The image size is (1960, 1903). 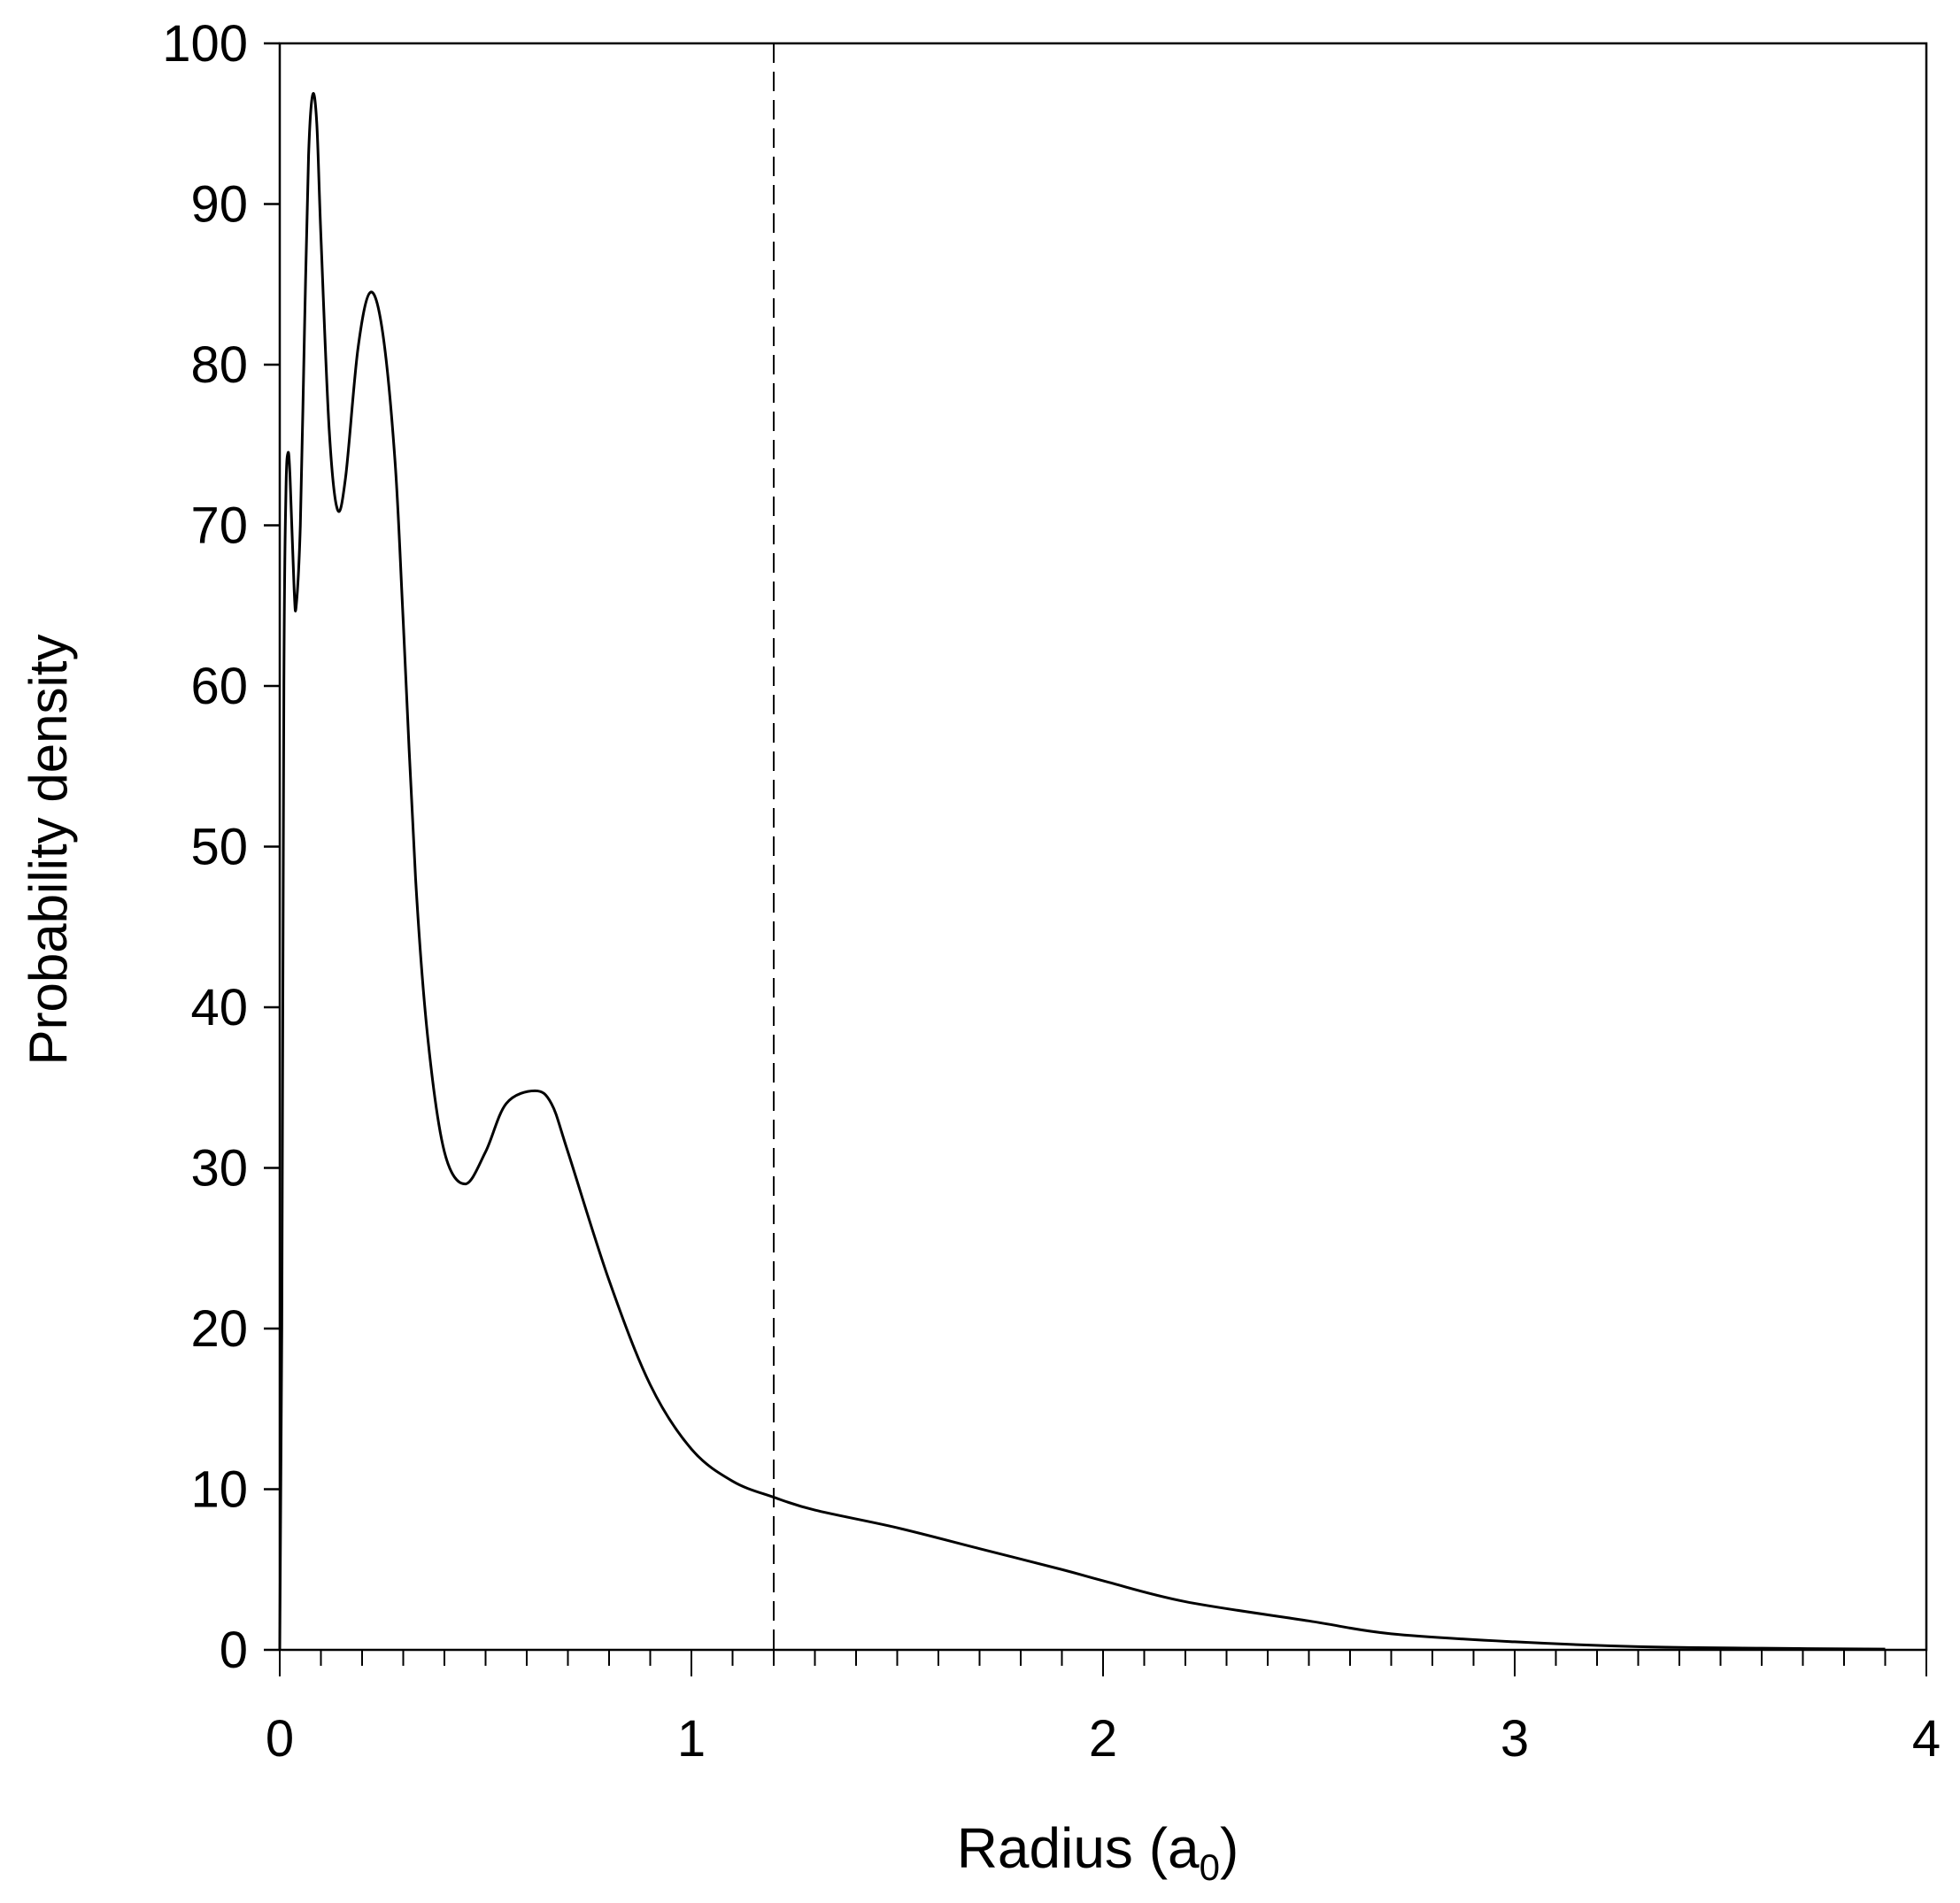 I want to click on x-tick-label: 4, so click(x=1926, y=1739).